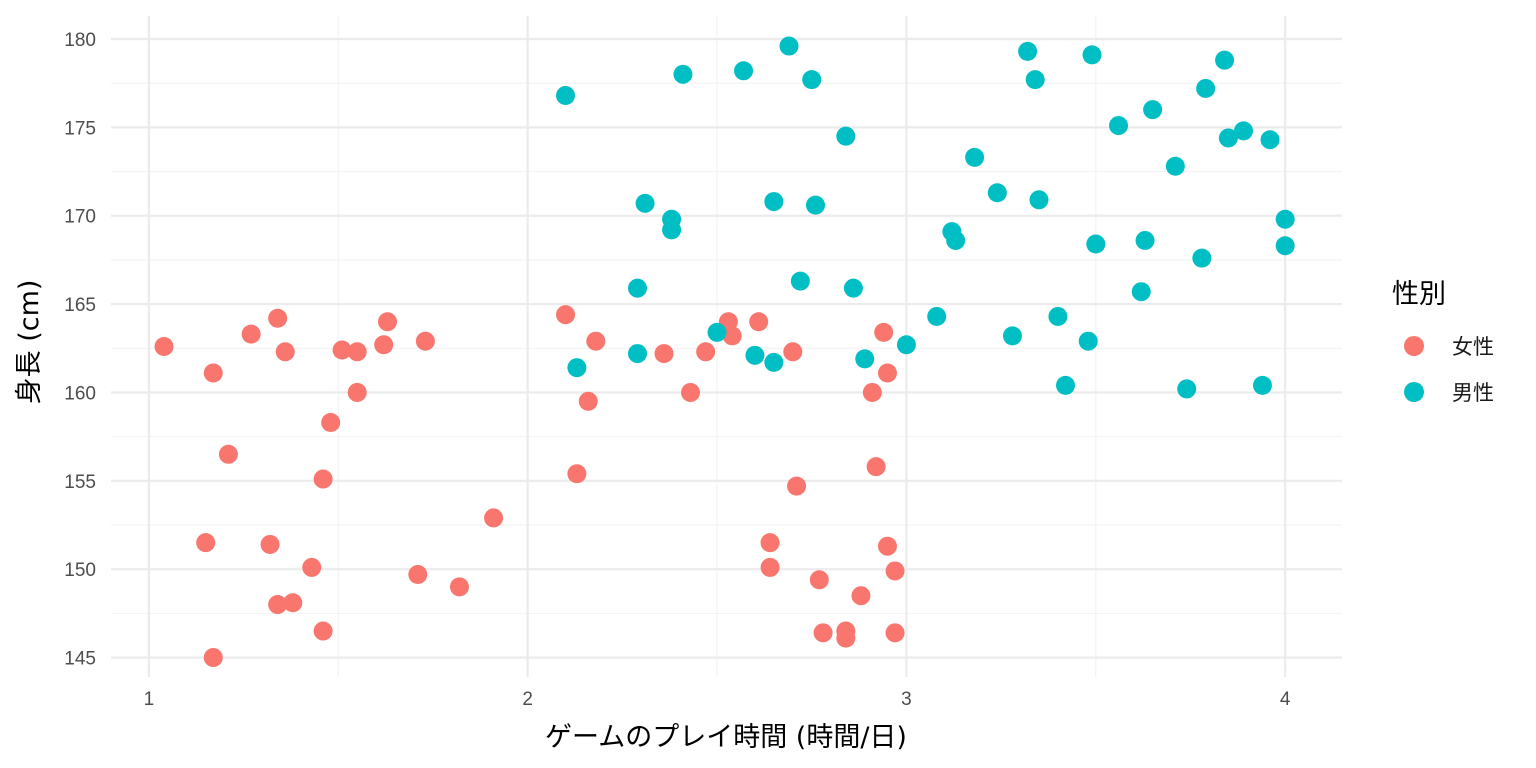 The height and width of the screenshot is (768, 1536). What do you see at coordinates (149, 699) in the screenshot?
I see `x-tick-label: 1` at bounding box center [149, 699].